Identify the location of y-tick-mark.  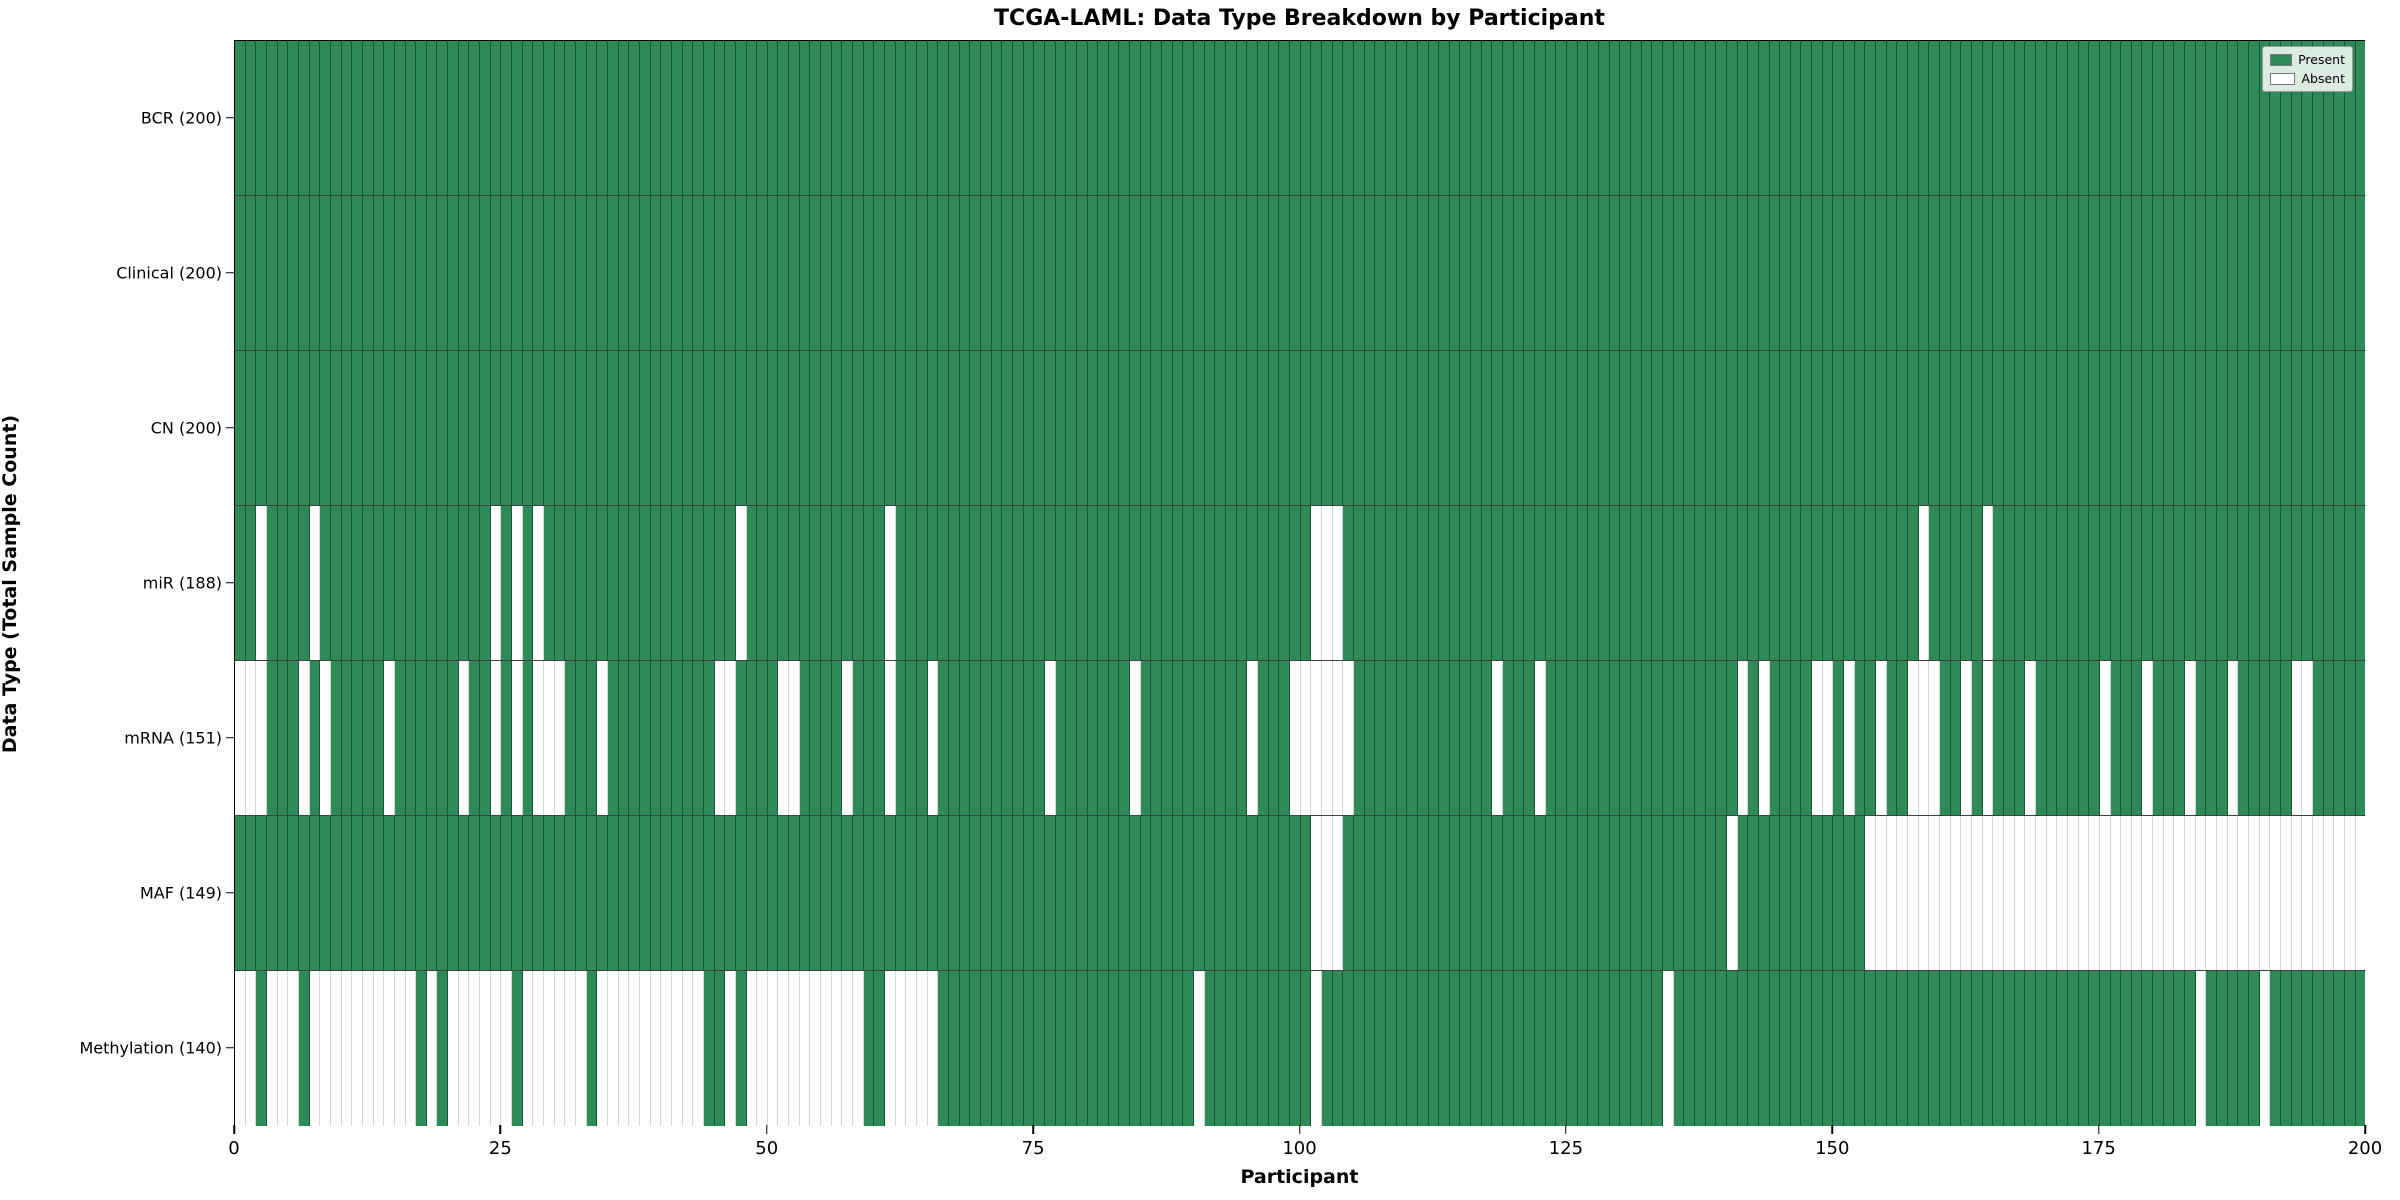
(230, 892).